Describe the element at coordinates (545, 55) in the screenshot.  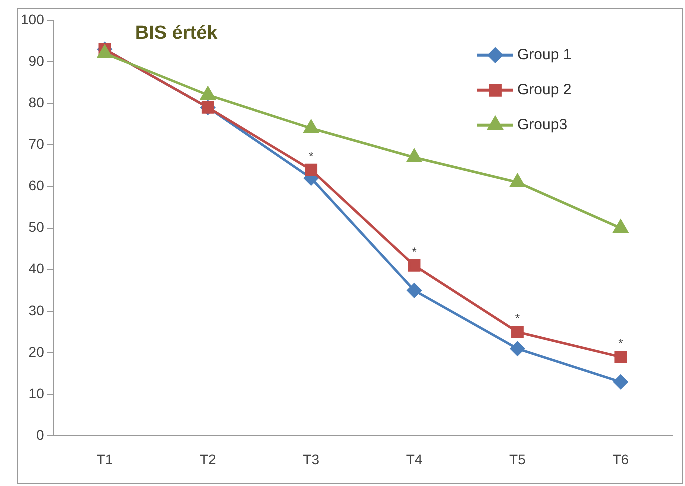
I see `legend-label: Group 1` at that location.